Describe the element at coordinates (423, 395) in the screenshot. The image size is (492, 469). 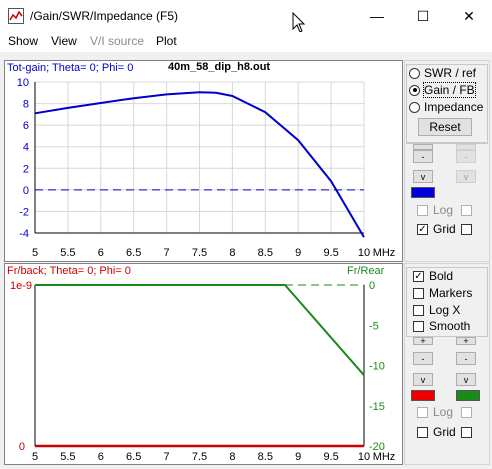
I see `bottom-left-color-swatch` at that location.